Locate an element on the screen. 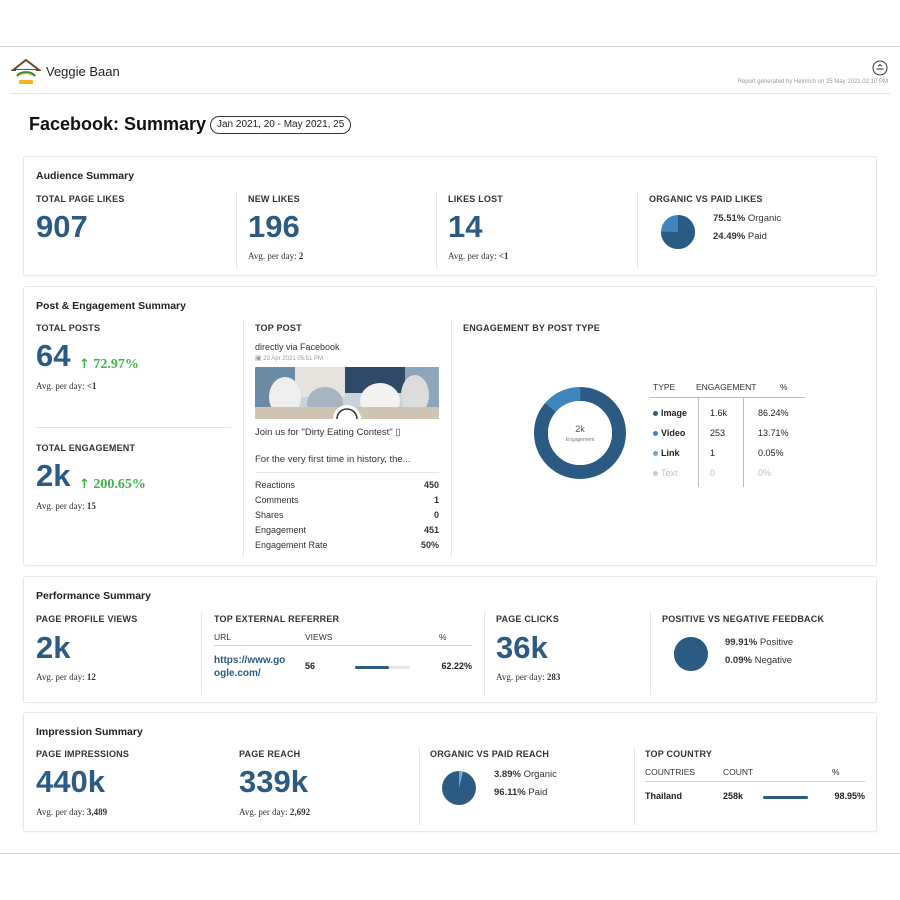 This screenshot has width=900, height=900. new-likes-avg: Avg. per day: 2 is located at coordinates (276, 256).